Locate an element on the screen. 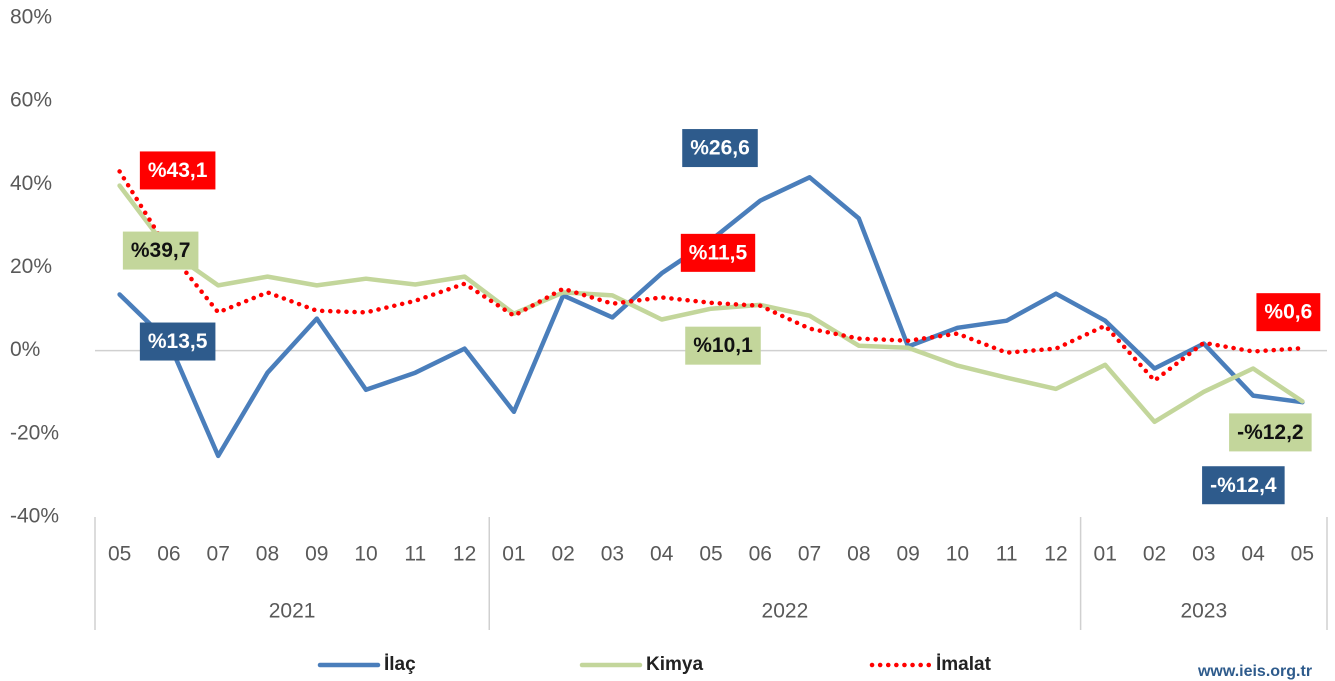 This screenshot has height=681, width=1335. y-tick-label: 60% is located at coordinates (31, 100).